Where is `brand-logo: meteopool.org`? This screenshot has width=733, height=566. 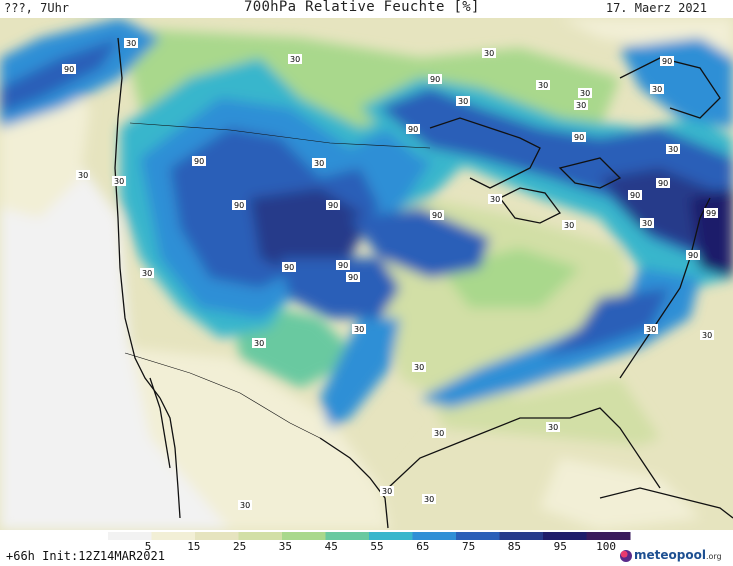
brand-logo: meteopool.org is located at coordinates (678, 555).